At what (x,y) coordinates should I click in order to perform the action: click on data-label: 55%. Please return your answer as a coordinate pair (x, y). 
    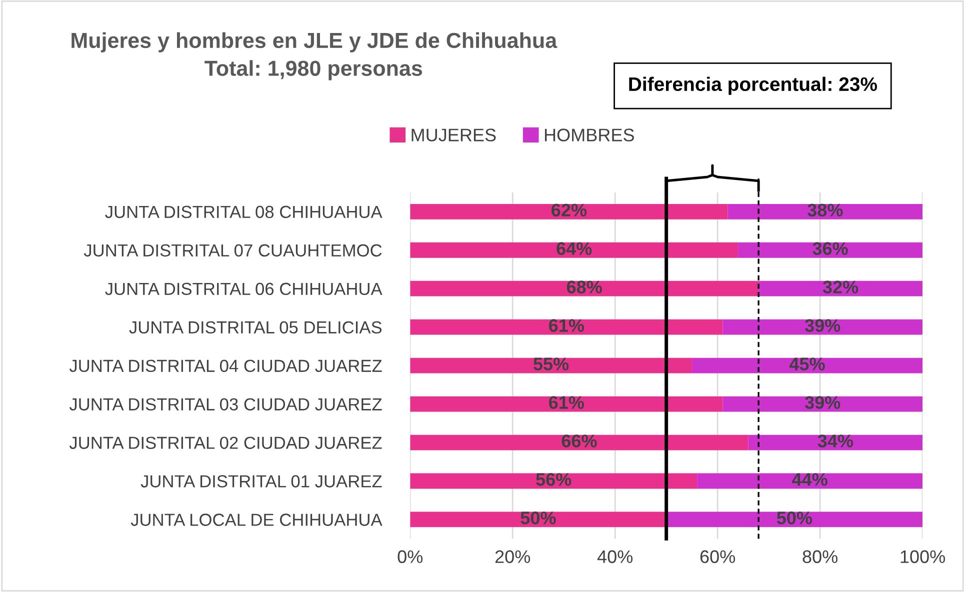
    Looking at the image, I should click on (551, 364).